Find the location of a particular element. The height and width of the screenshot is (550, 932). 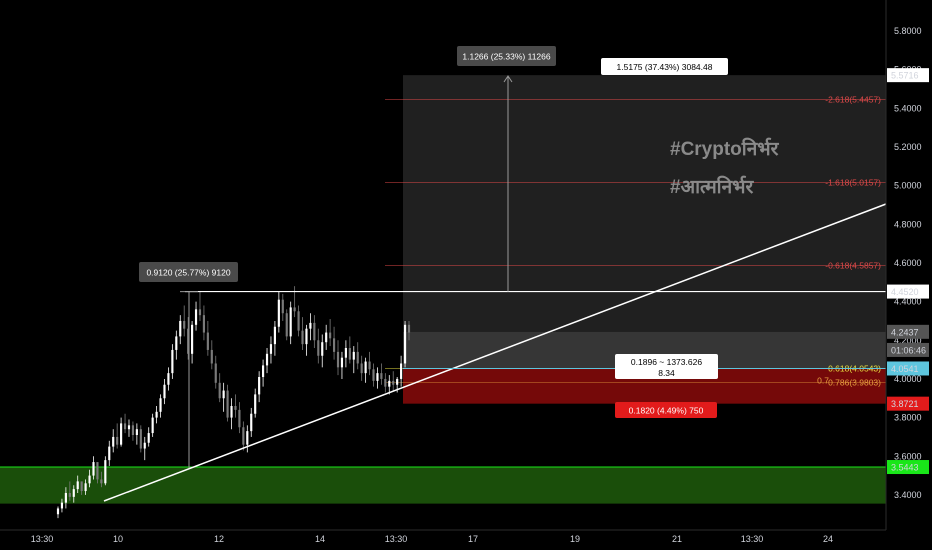

time-tick-label: 17 is located at coordinates (473, 539).